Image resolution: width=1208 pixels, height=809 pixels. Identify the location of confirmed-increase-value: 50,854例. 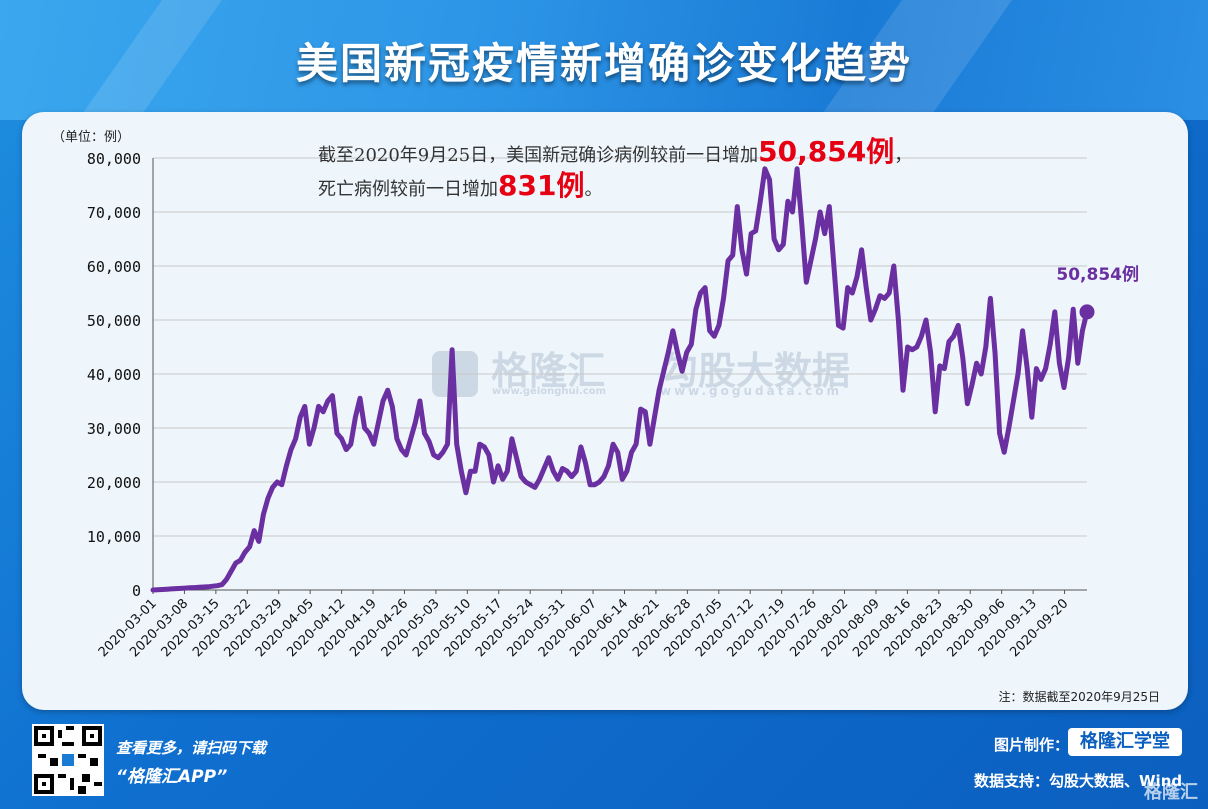
(826, 151).